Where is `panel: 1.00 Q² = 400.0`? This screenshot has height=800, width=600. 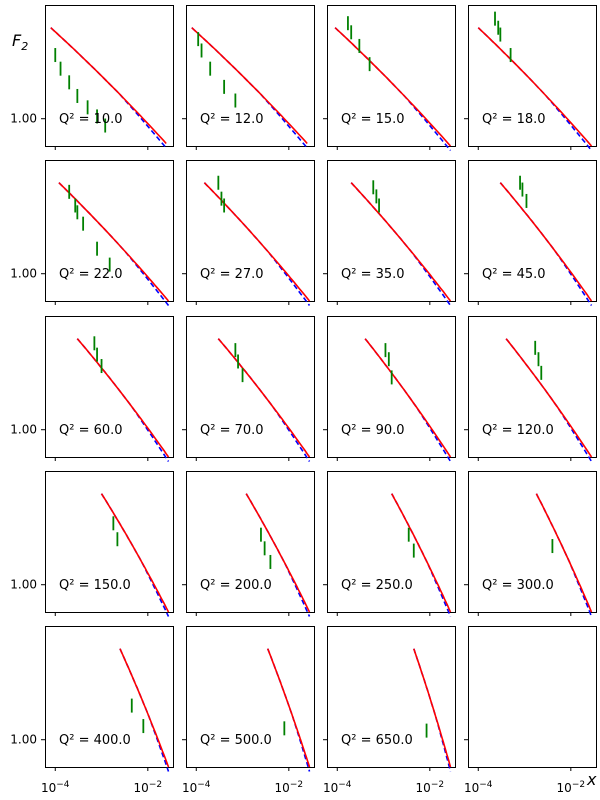 panel: 1.00 Q² = 400.0 is located at coordinates (92, 699).